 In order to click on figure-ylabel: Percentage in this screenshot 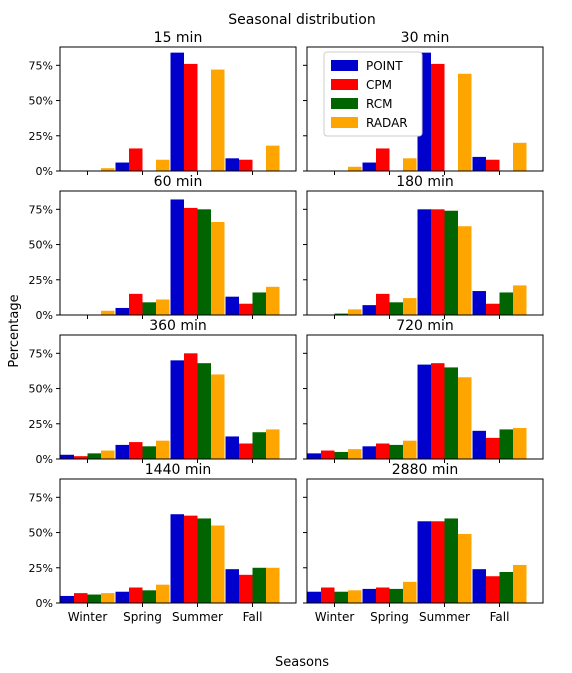, I will do `click(14, 330)`.